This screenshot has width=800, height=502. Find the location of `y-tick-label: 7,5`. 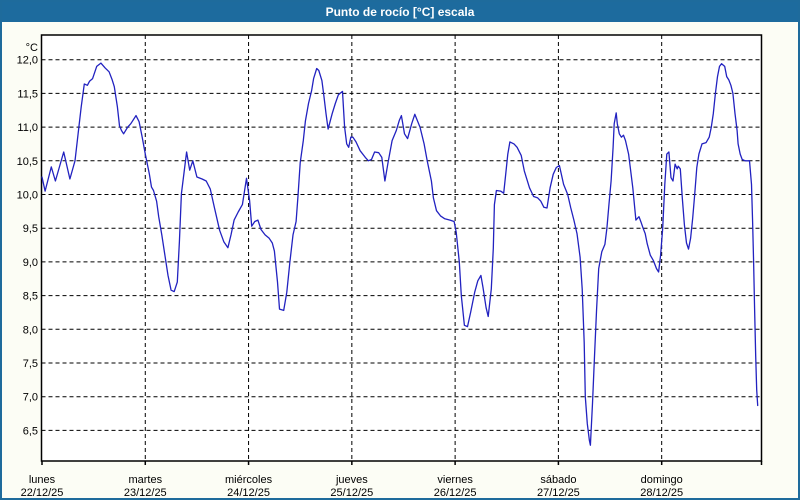

y-tick-label: 7,5 is located at coordinates (30, 364).